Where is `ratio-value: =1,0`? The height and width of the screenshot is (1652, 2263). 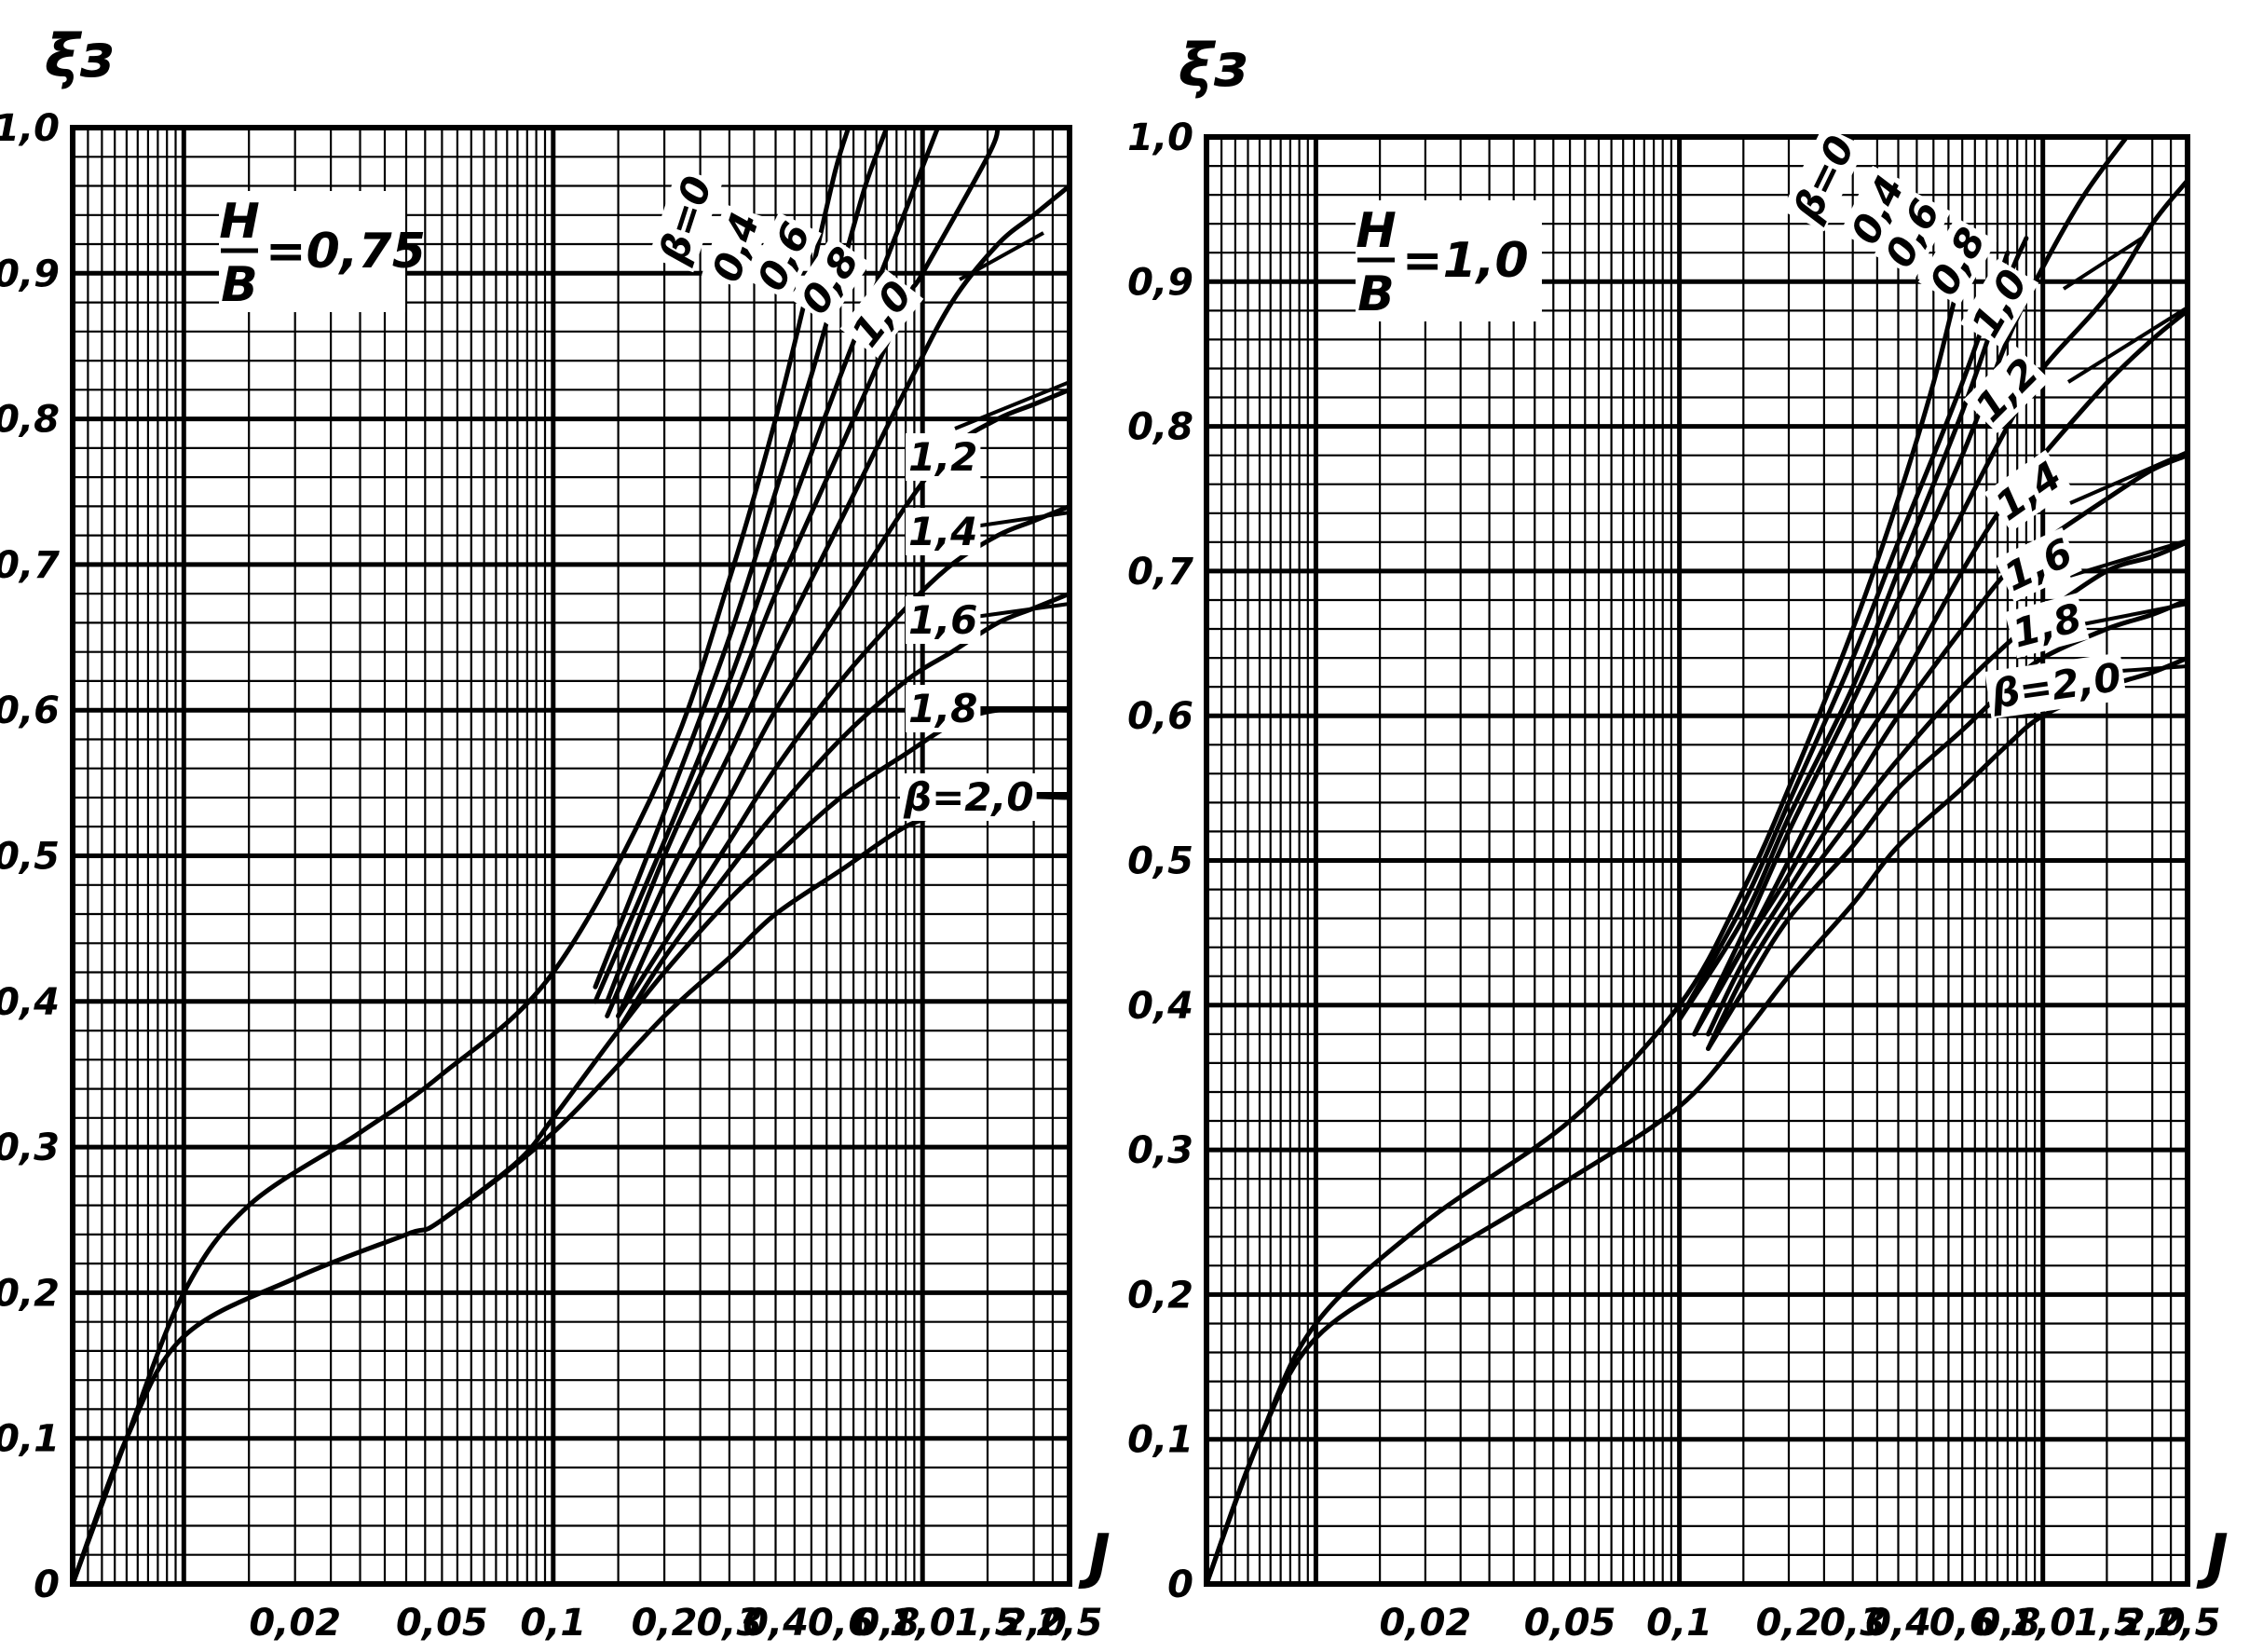 ratio-value: =1,0 is located at coordinates (1465, 261).